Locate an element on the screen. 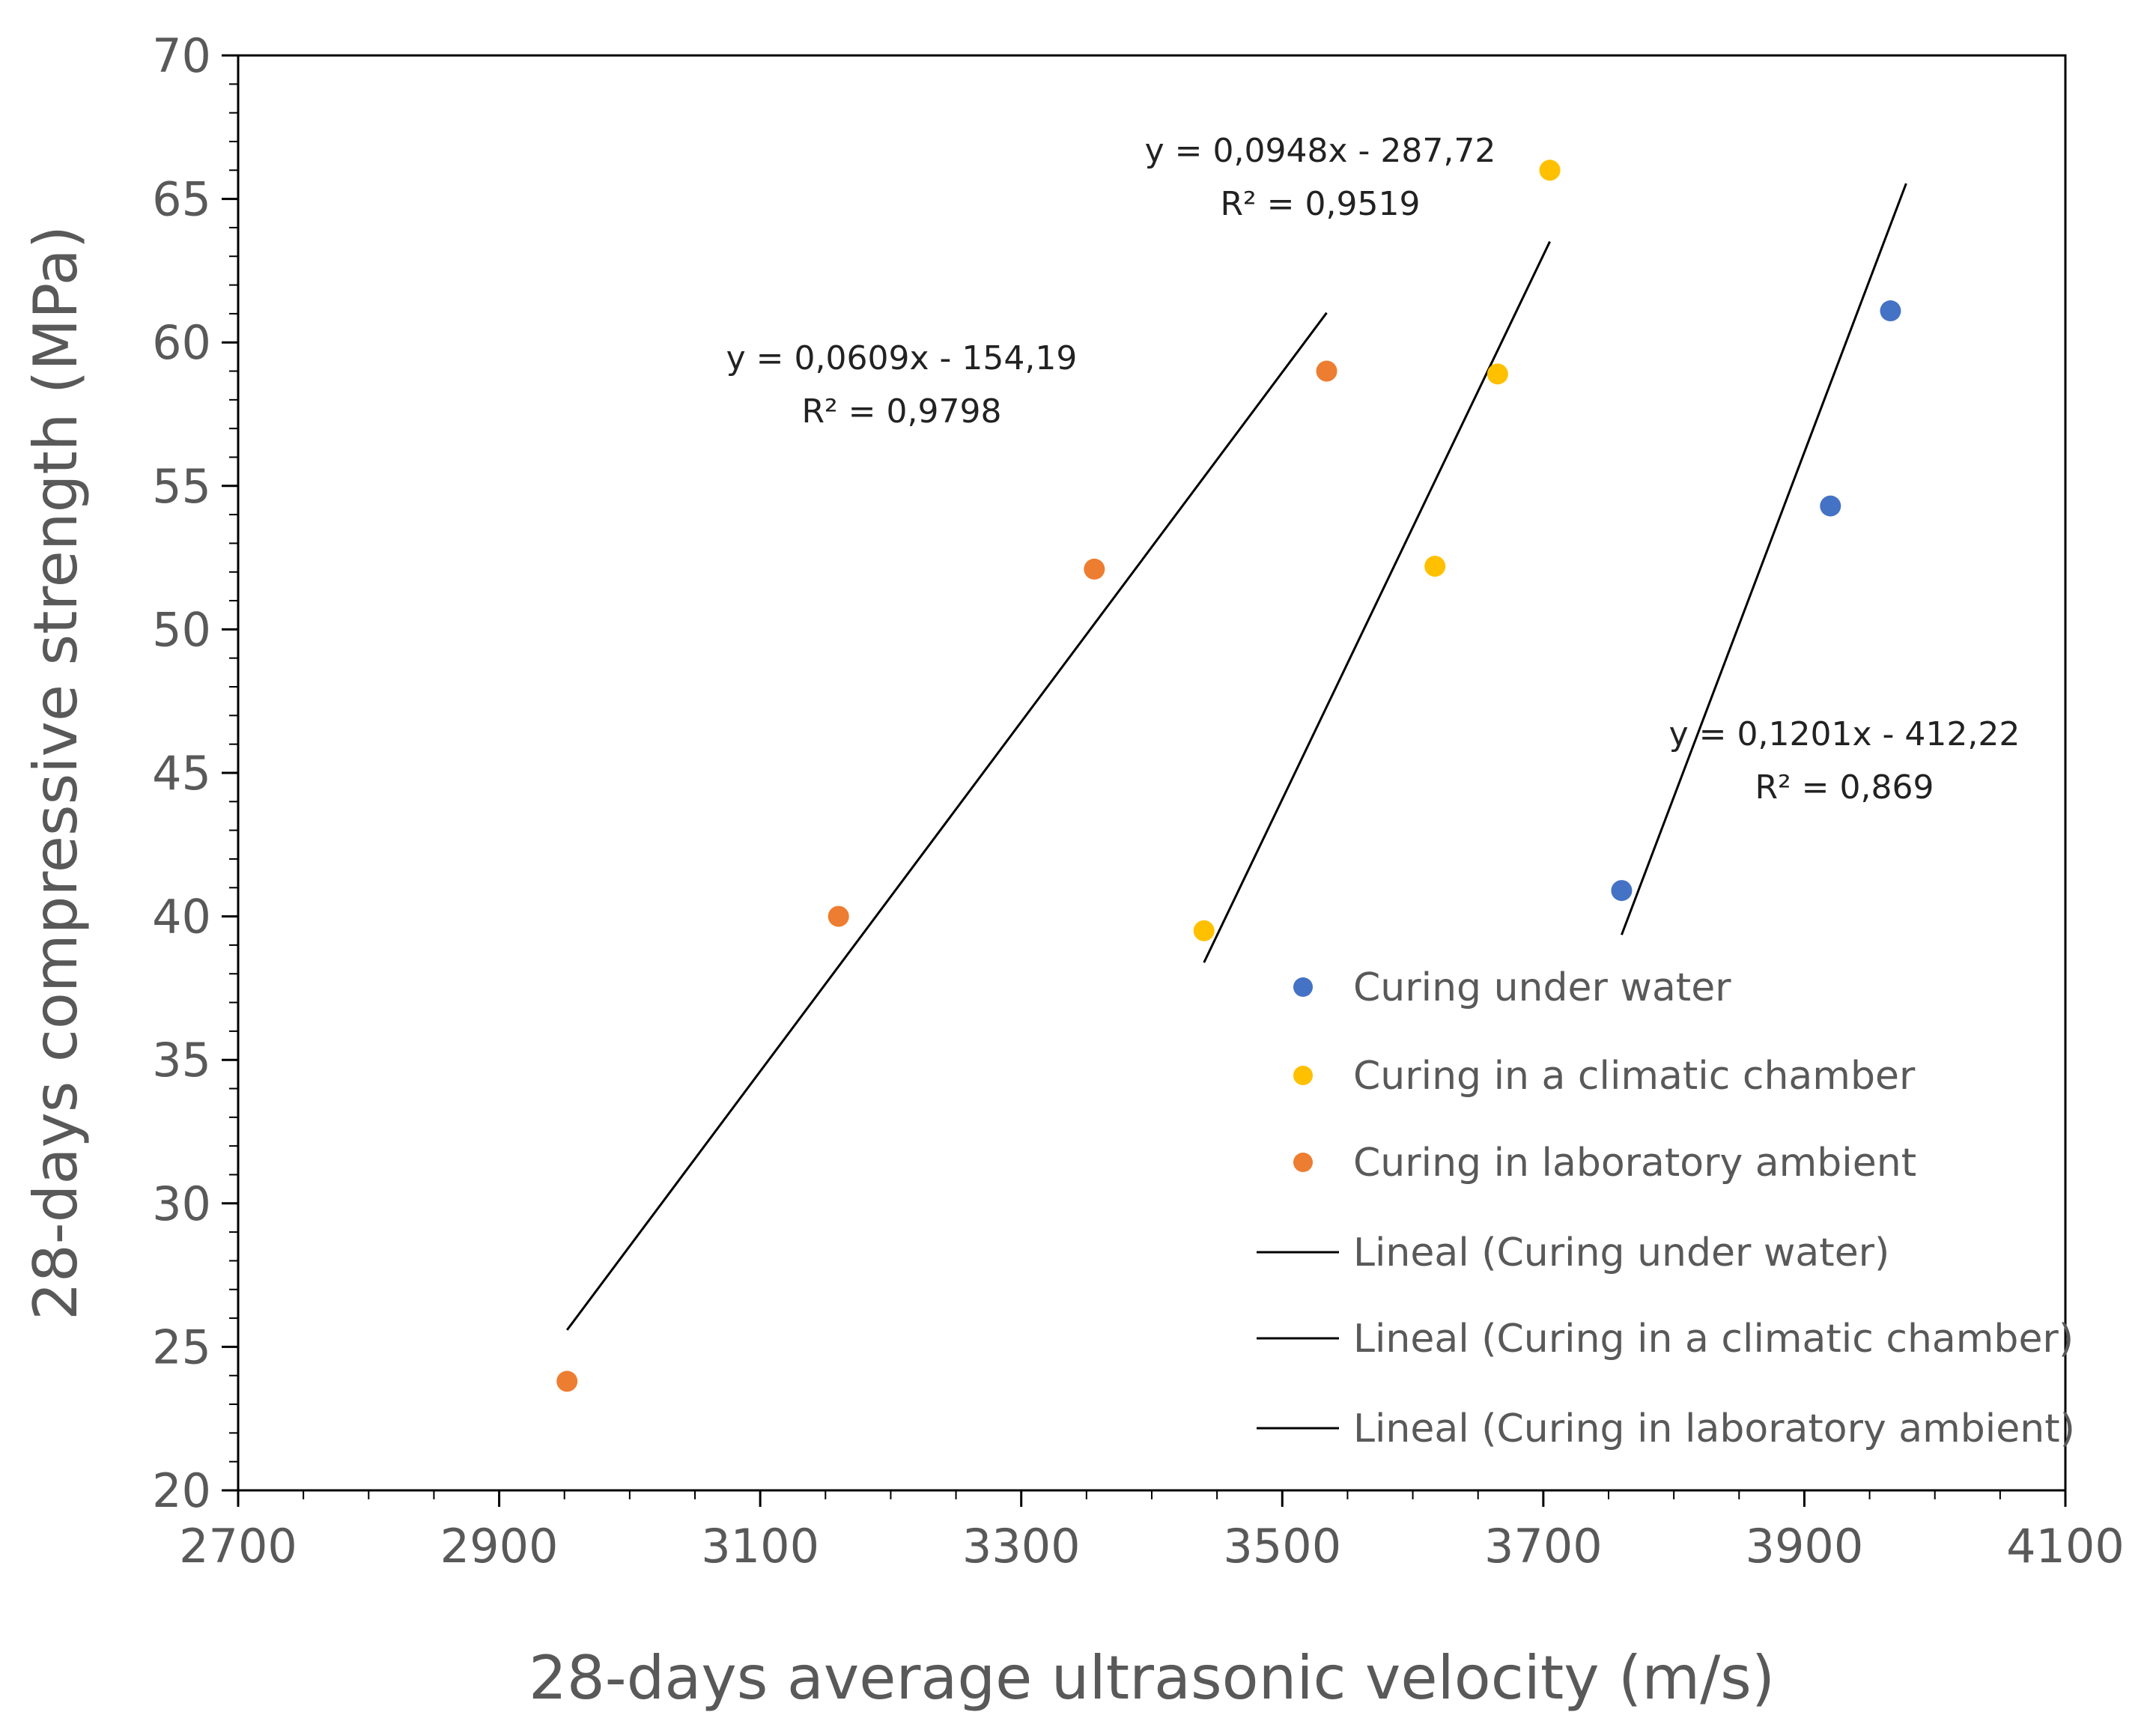 This screenshot has width=2150, height=1736. y-tick-label: 30 is located at coordinates (181, 1204).